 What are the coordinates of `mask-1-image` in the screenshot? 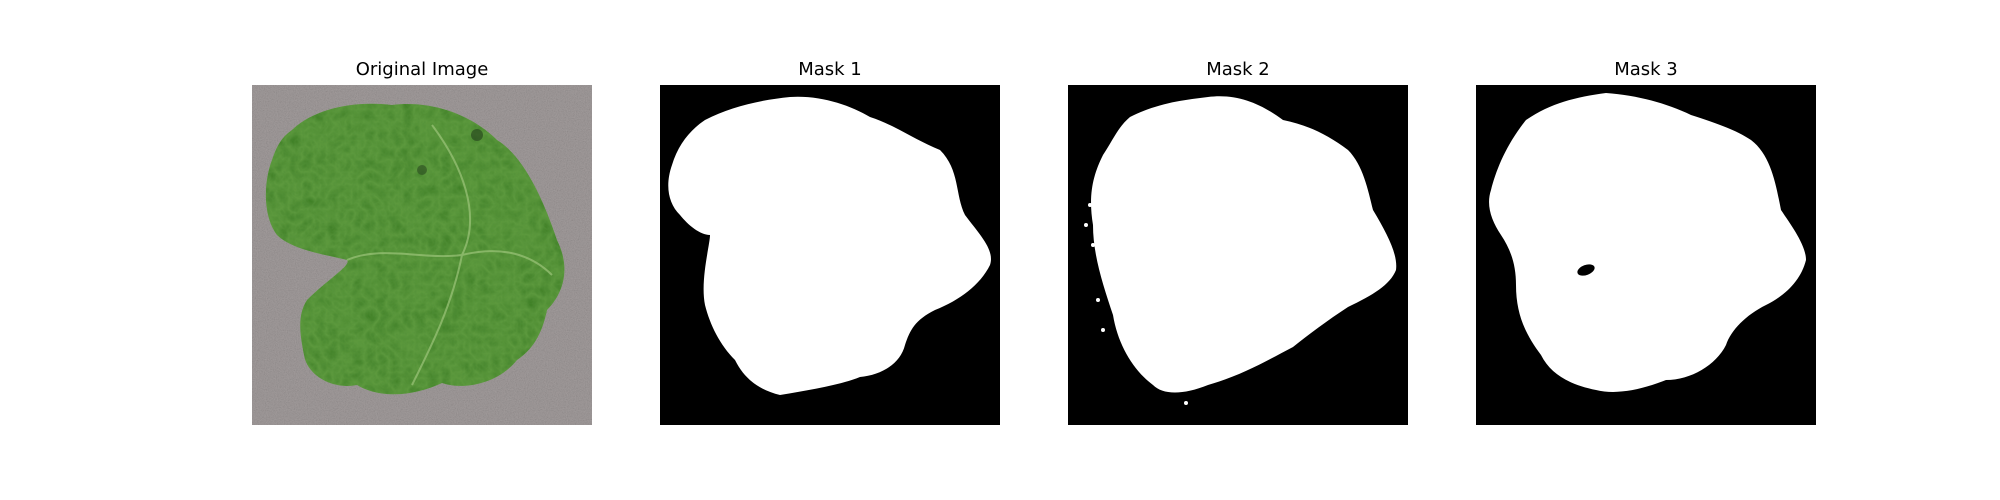 It's located at (830, 255).